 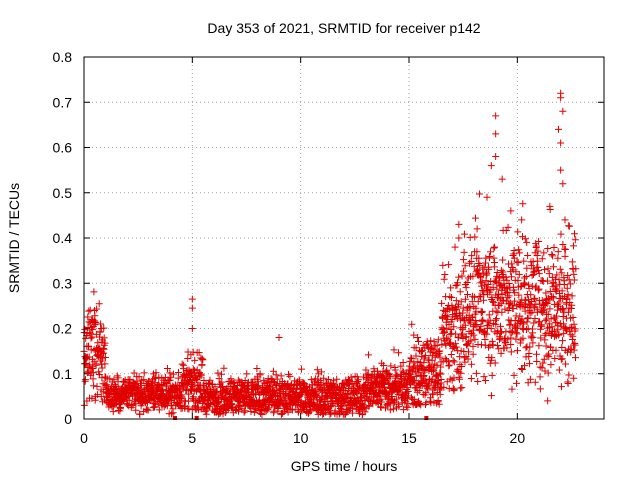 What do you see at coordinates (63, 148) in the screenshot?
I see `y-tick-label: 0.6` at bounding box center [63, 148].